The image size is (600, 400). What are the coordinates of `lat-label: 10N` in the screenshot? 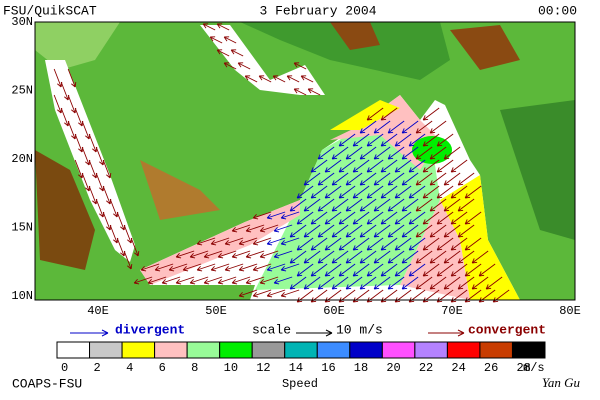 It's located at (22, 296).